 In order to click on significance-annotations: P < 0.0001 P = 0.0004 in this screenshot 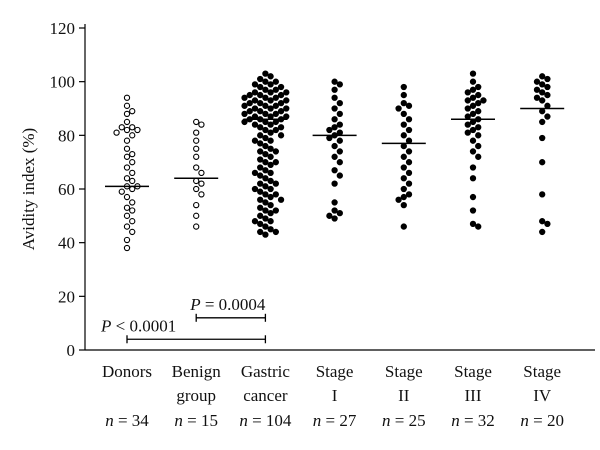, I will do `click(183, 319)`.